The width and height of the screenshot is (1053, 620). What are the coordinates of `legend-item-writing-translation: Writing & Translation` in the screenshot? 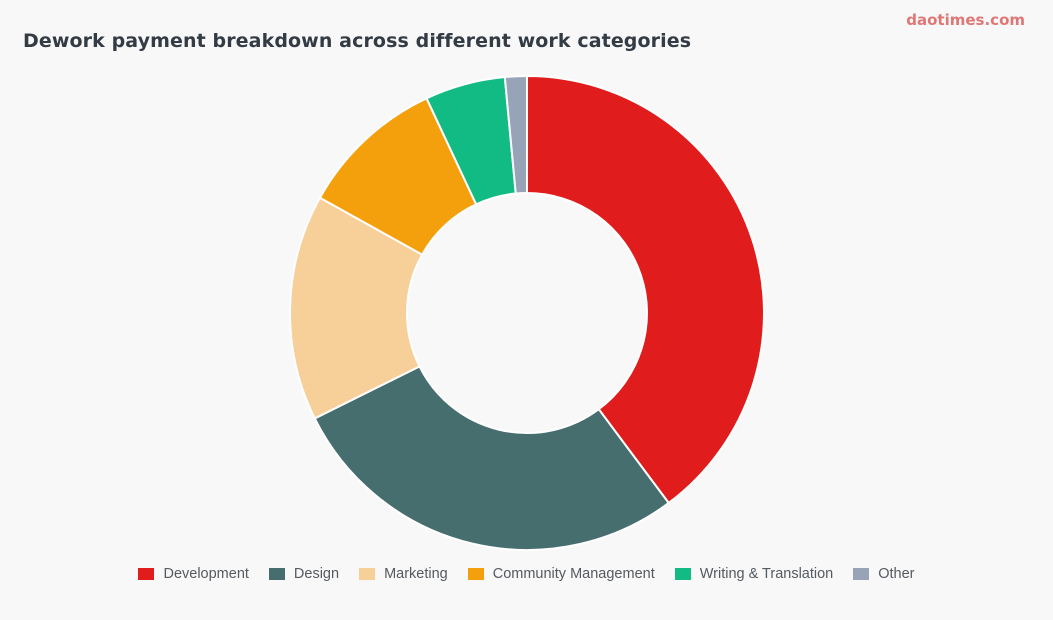 It's located at (754, 574).